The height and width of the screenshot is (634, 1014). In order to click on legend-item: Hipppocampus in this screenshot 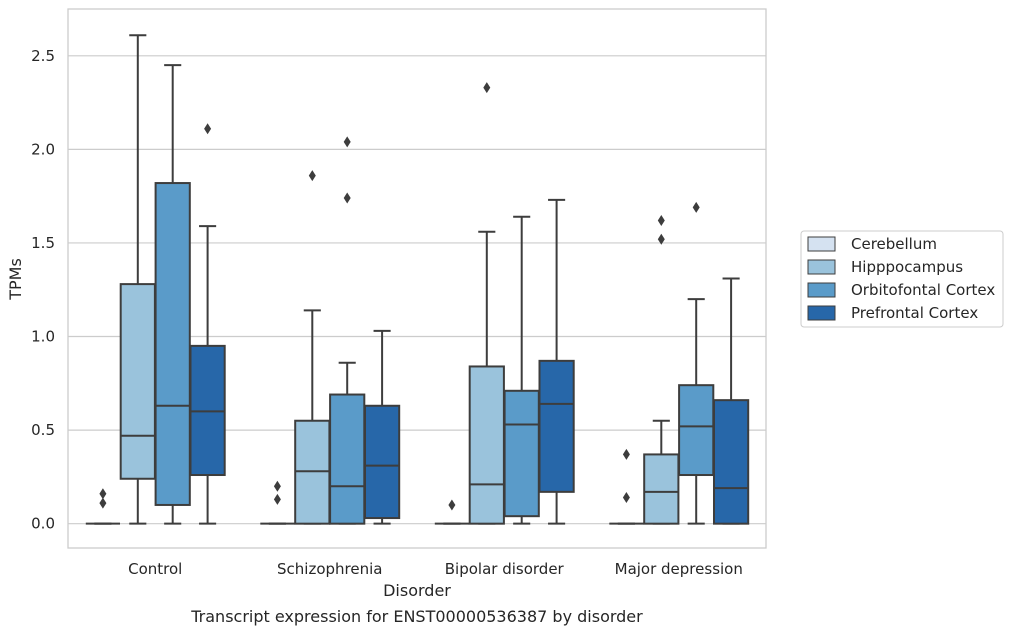, I will do `click(885, 267)`.